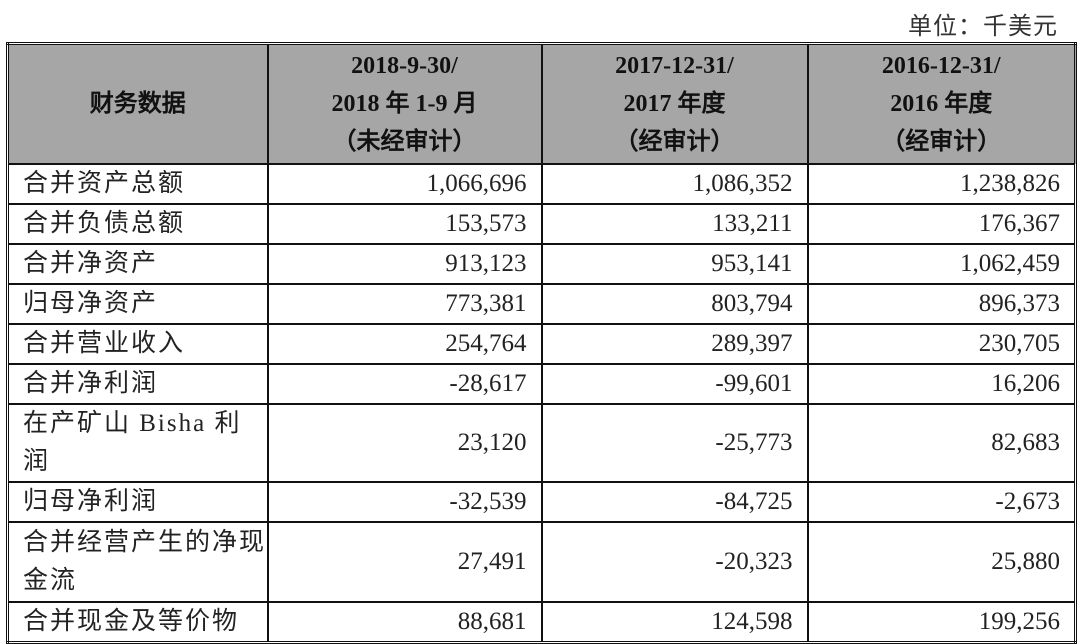 This screenshot has height=644, width=1080. I want to click on table-row: 合并资产总额 1,066,696 1,086,352 1,238,826, so click(541, 184).